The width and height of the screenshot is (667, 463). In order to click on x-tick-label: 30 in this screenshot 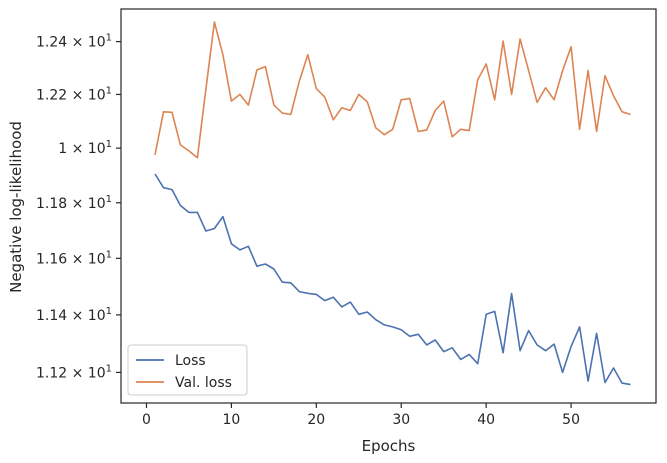, I will do `click(401, 420)`.